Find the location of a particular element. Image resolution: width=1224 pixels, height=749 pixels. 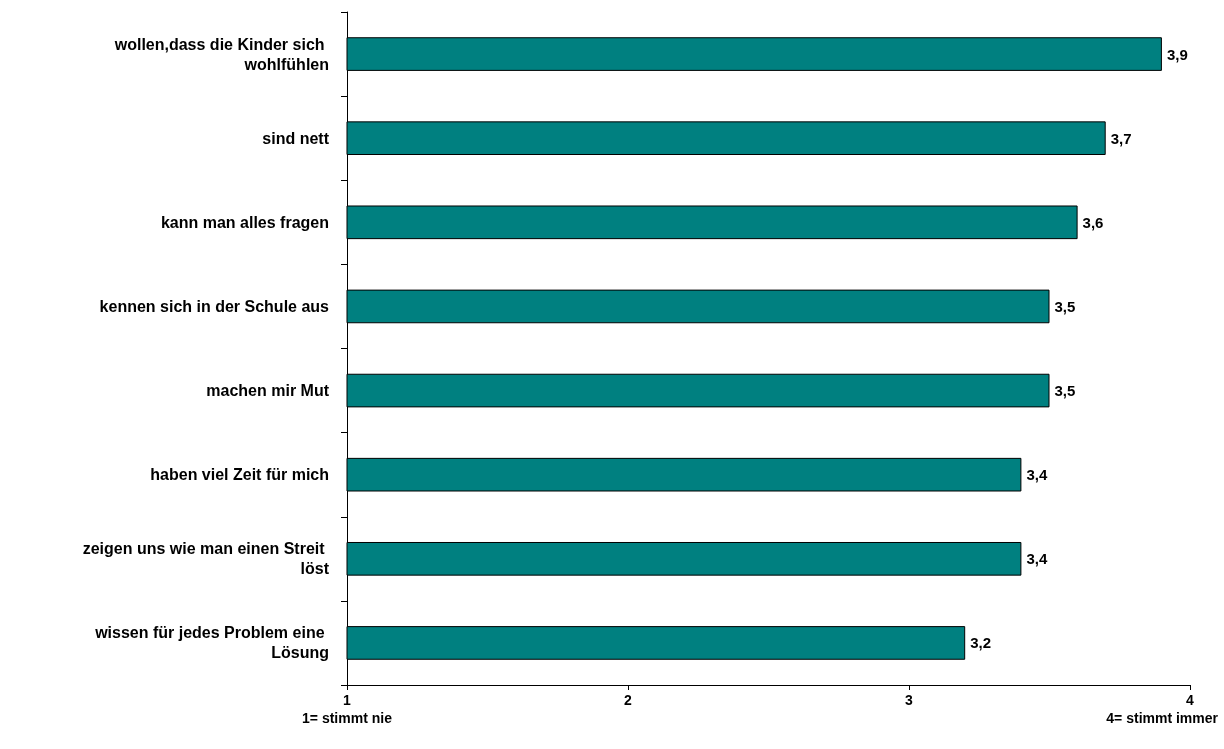

y-tick-label: haben viel Zeit für mich is located at coordinates (239, 475).